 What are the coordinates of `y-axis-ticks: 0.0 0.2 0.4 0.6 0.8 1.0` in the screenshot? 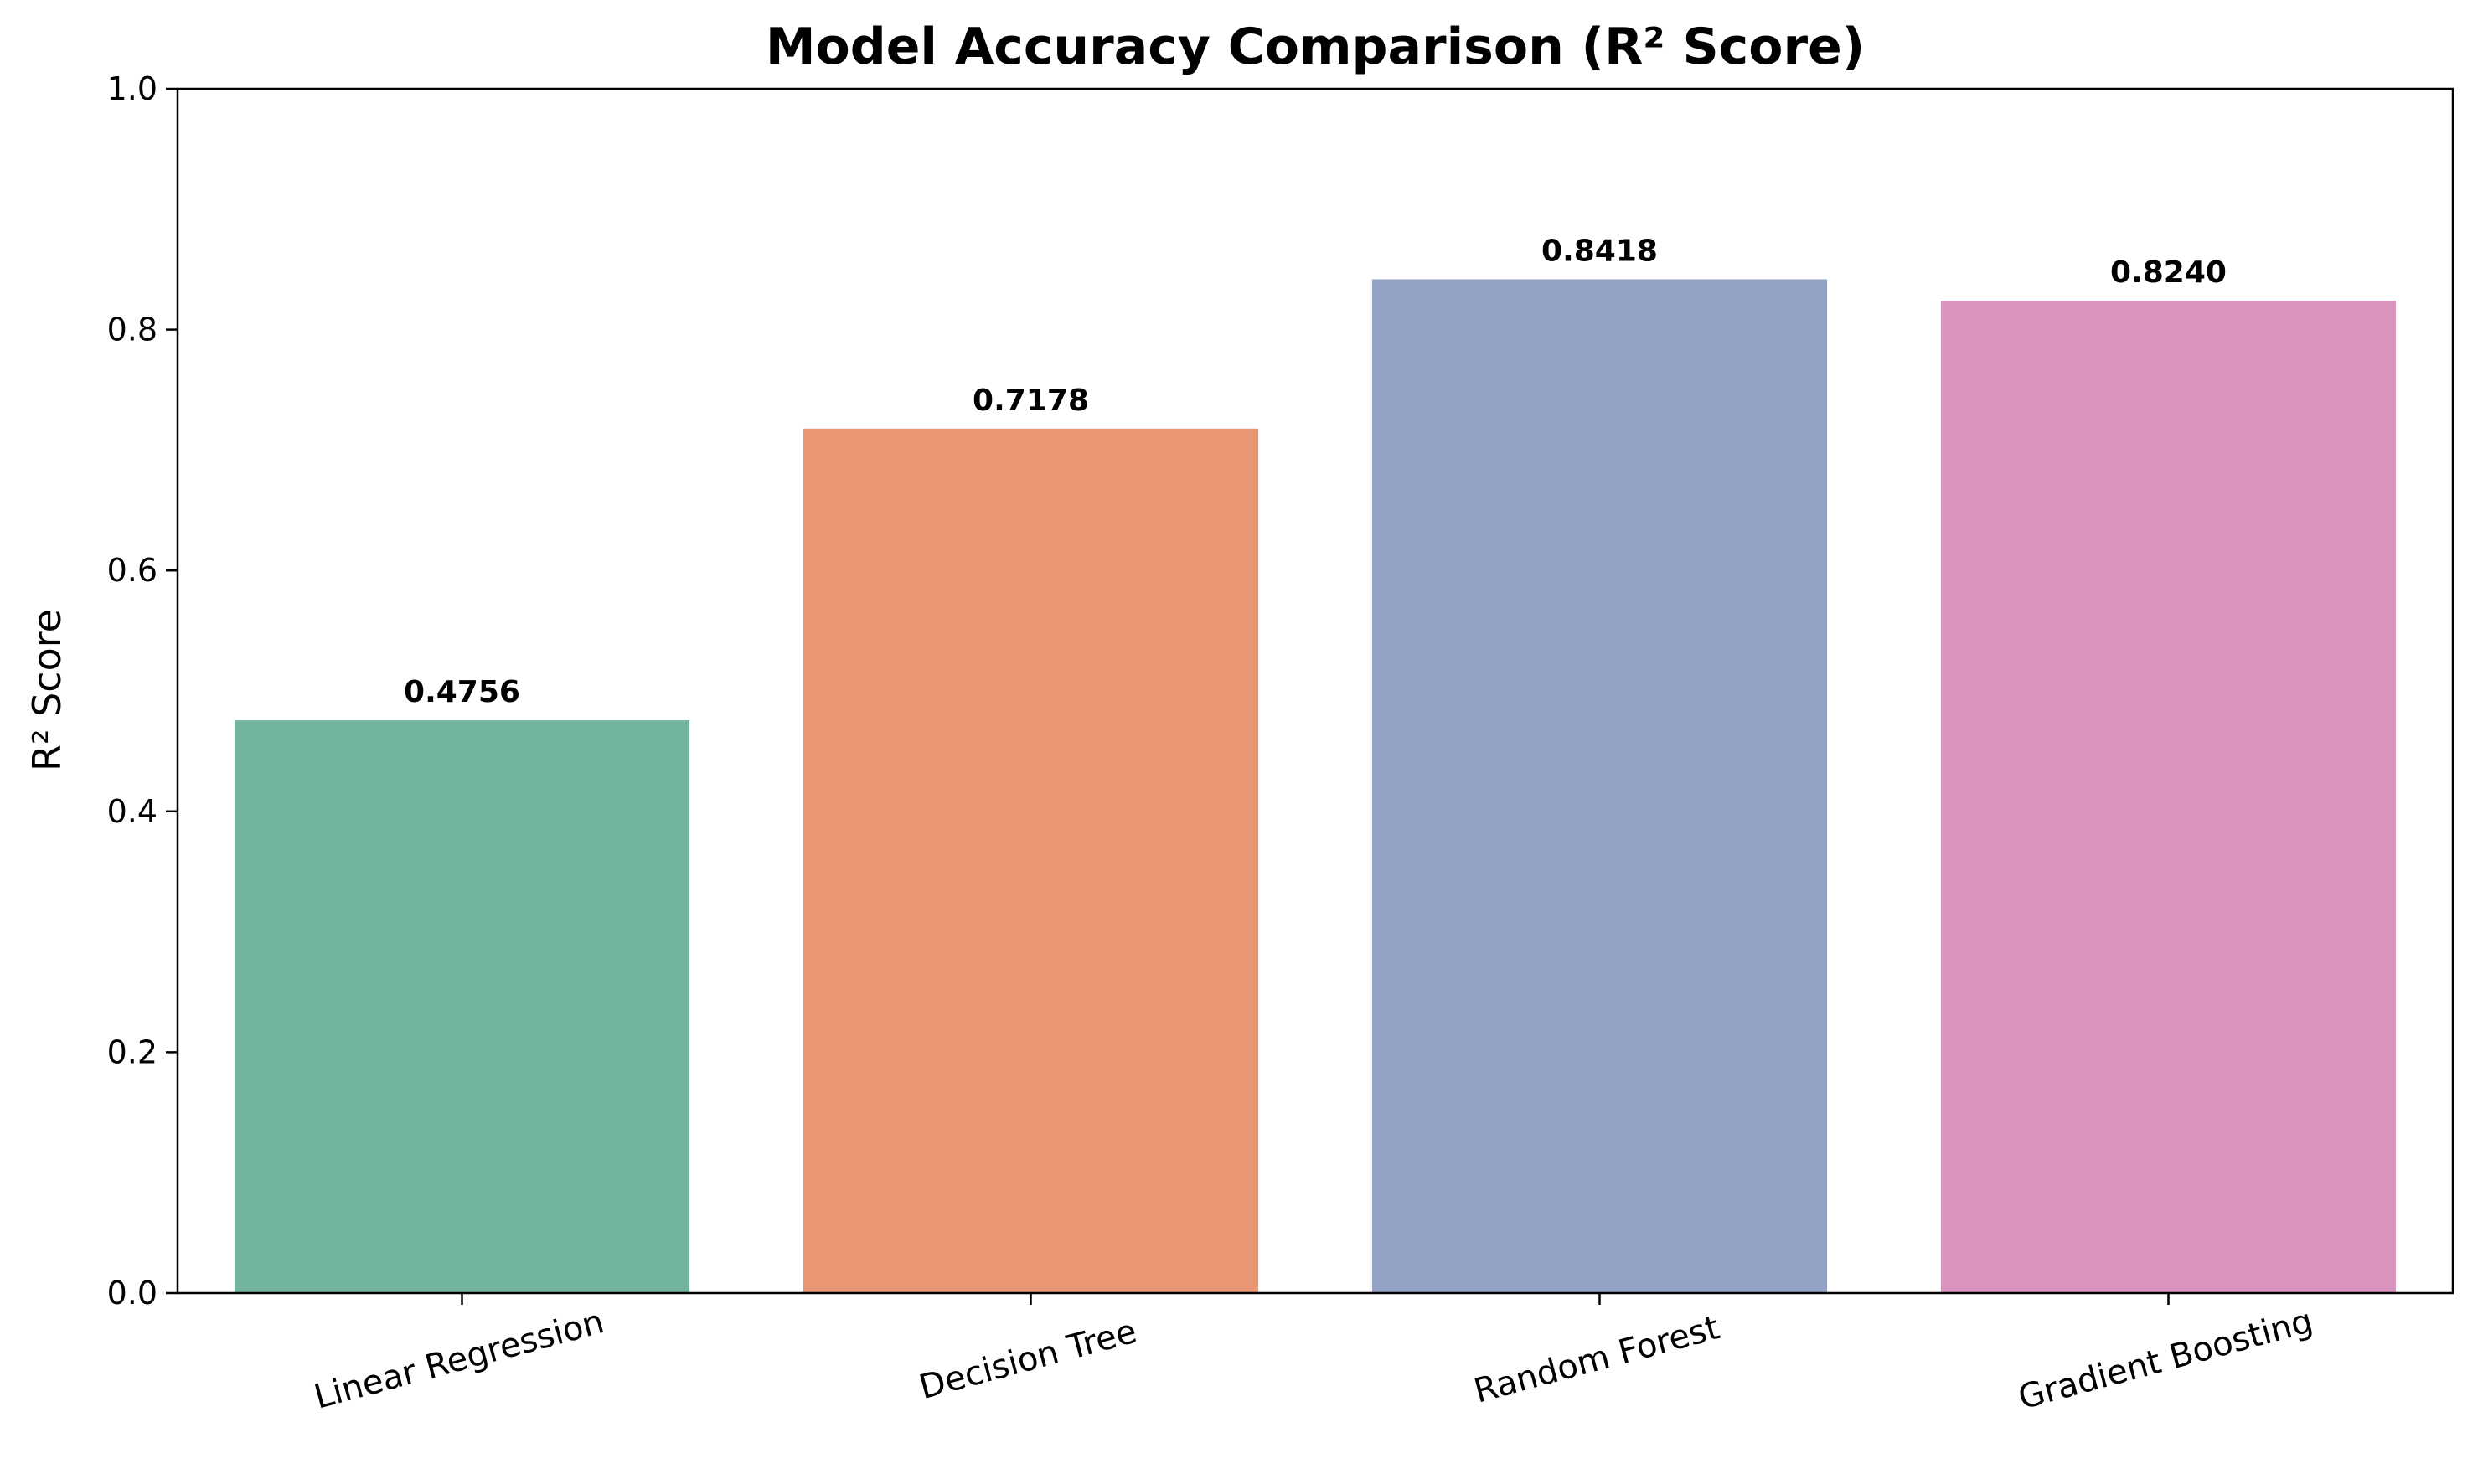 It's located at (142, 690).